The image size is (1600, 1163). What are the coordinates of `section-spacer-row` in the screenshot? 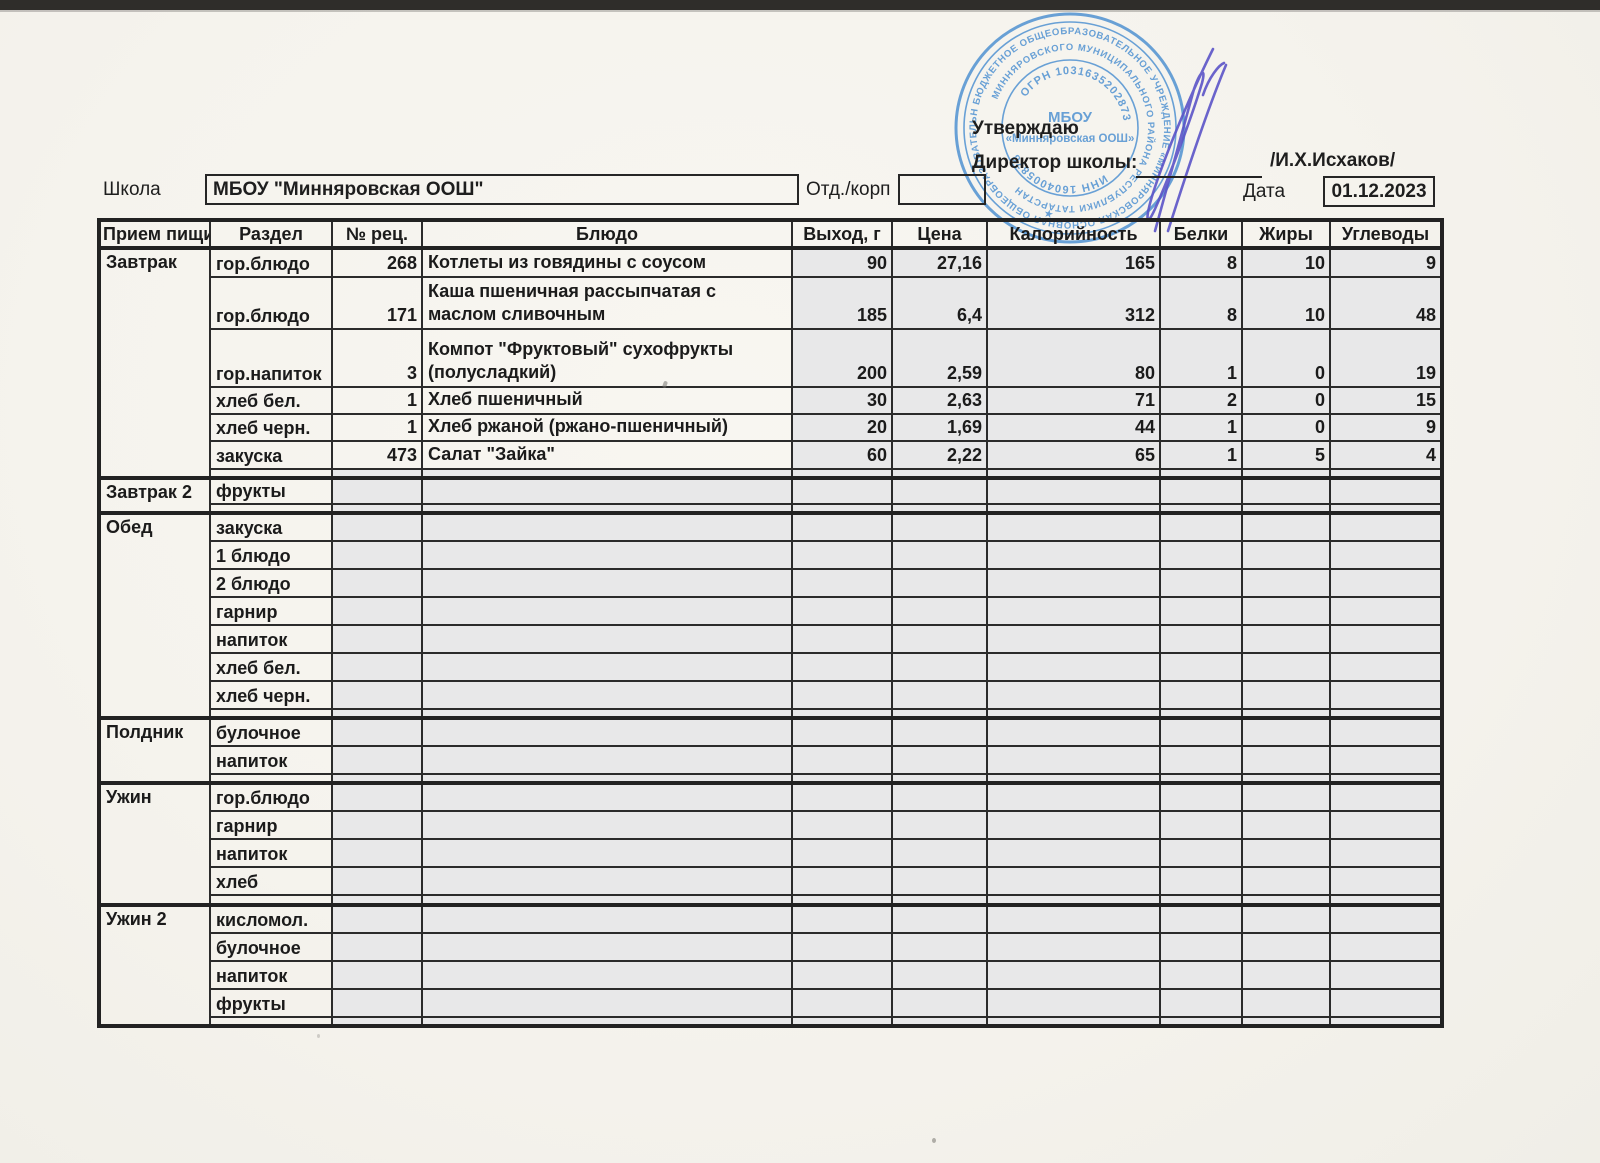 It's located at (771, 1022).